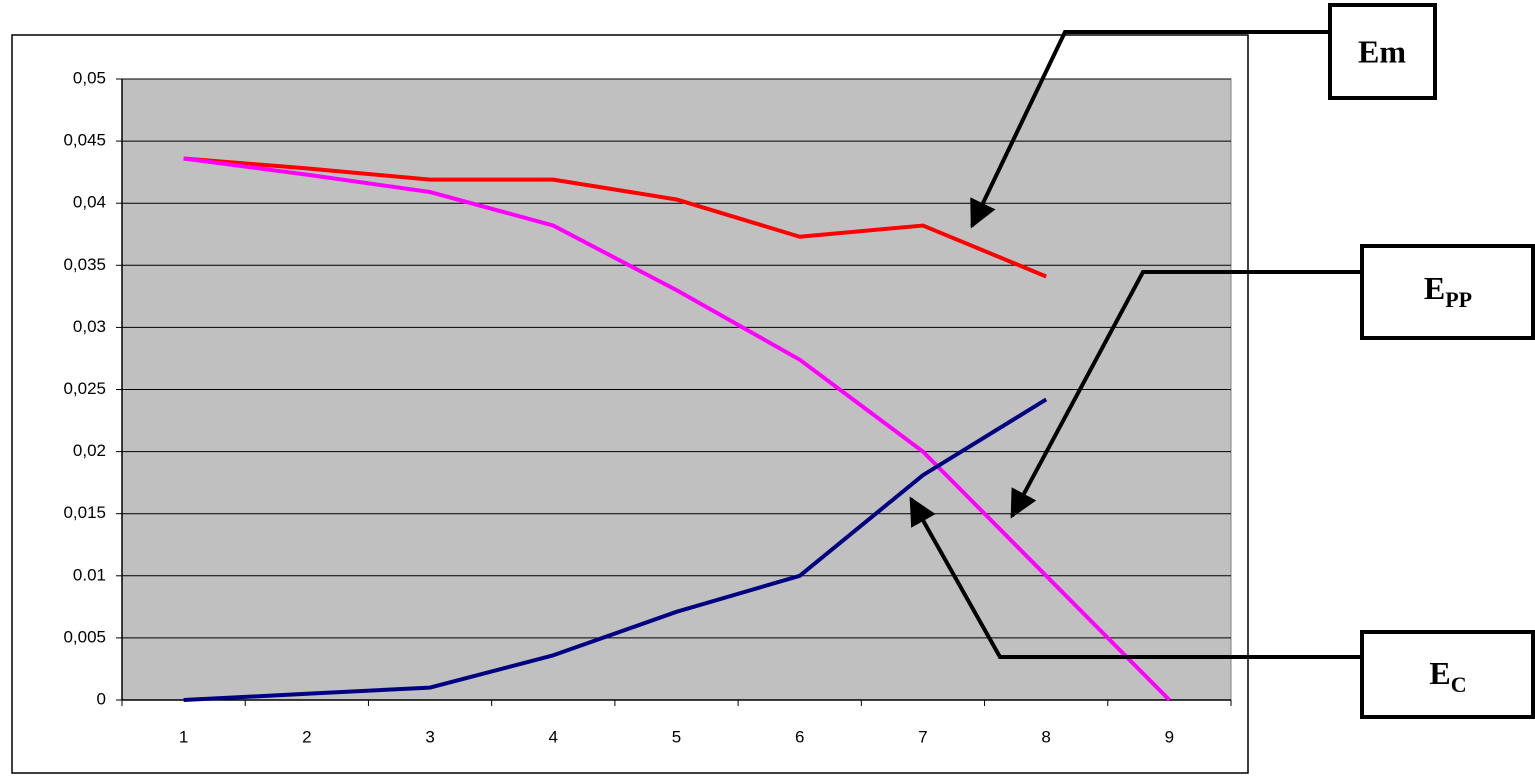  Describe the element at coordinates (84, 636) in the screenshot. I see `y-tick-label: 0,005` at that location.